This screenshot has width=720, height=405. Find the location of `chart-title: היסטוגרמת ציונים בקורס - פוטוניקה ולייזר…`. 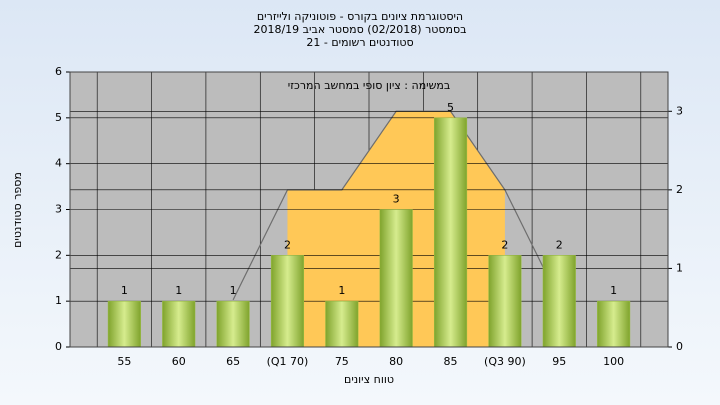

chart-title: היסטוגרמת ציונים בקורס - פוטוניקה ולייזר… is located at coordinates (360, 16).